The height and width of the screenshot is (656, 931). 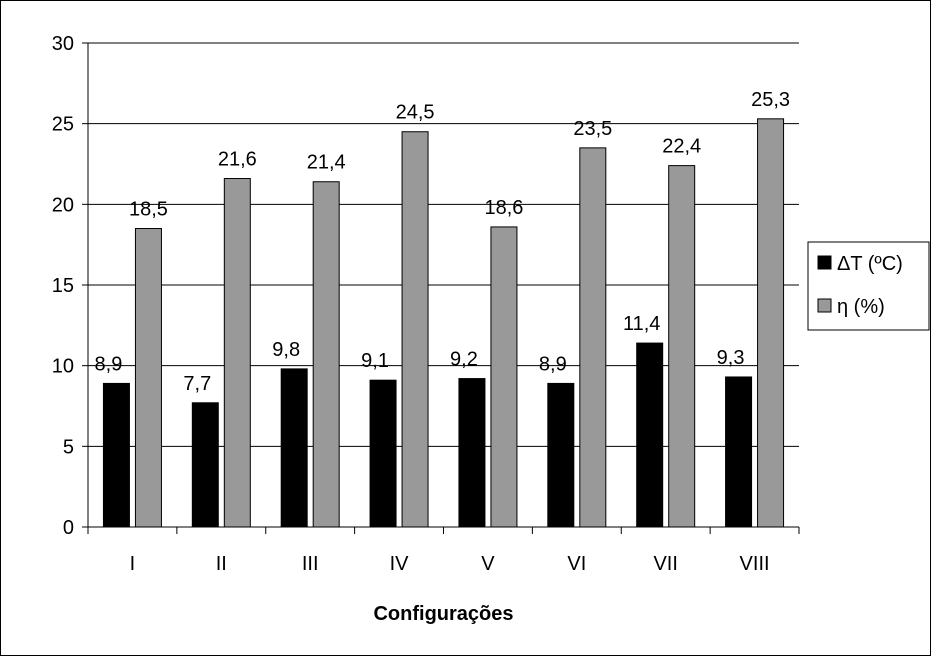 I want to click on data-label: 9,1, so click(x=375, y=361).